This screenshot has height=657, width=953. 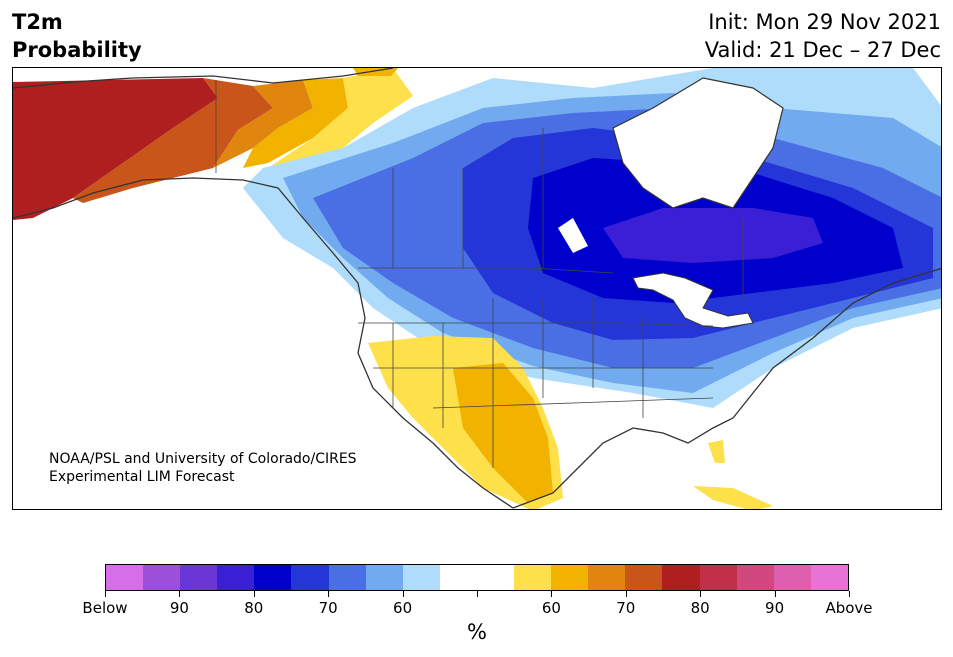 I want to click on alaska-red-area, so click(x=115, y=149).